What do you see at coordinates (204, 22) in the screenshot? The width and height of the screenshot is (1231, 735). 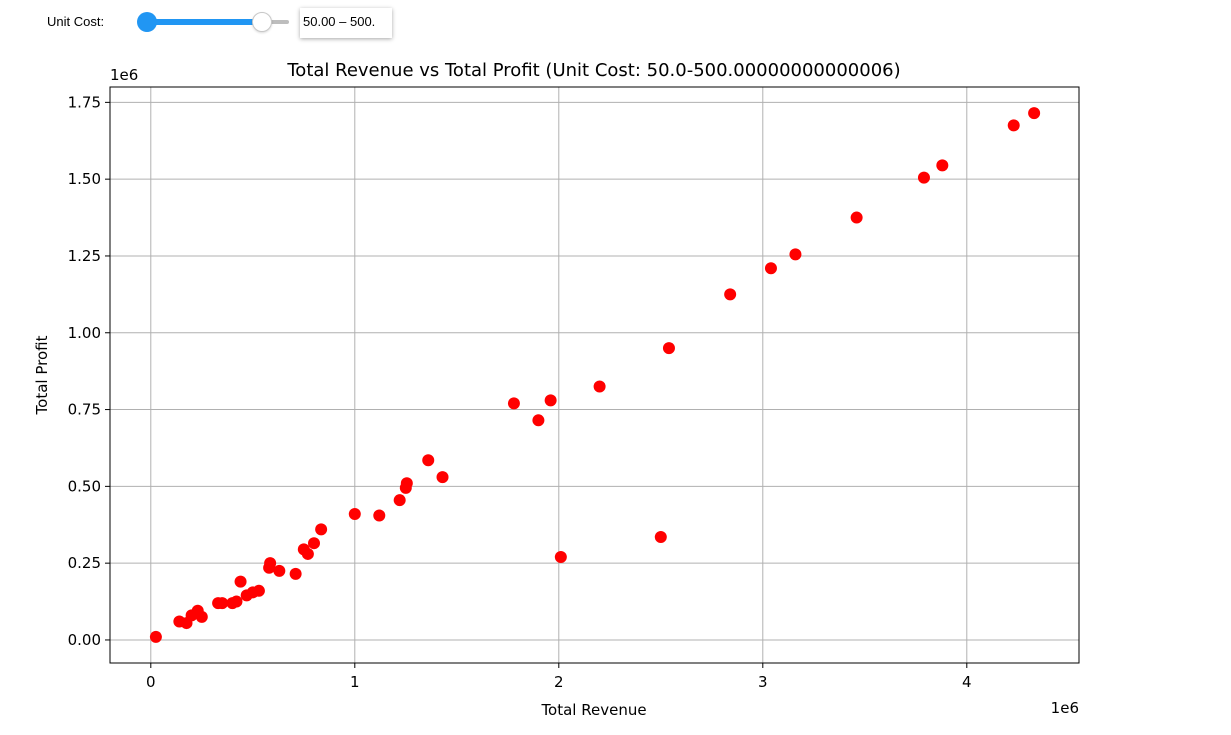 I see `unit-cost-slider-range` at bounding box center [204, 22].